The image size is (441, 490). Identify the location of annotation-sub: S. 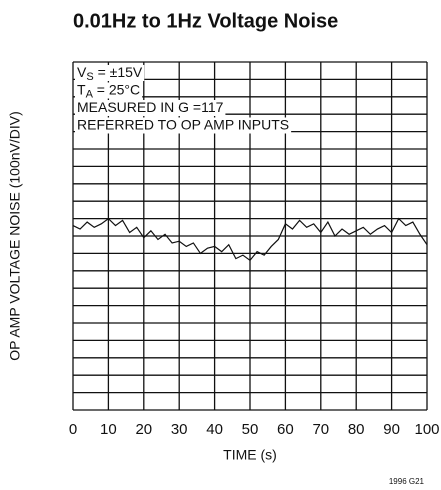
(89, 77).